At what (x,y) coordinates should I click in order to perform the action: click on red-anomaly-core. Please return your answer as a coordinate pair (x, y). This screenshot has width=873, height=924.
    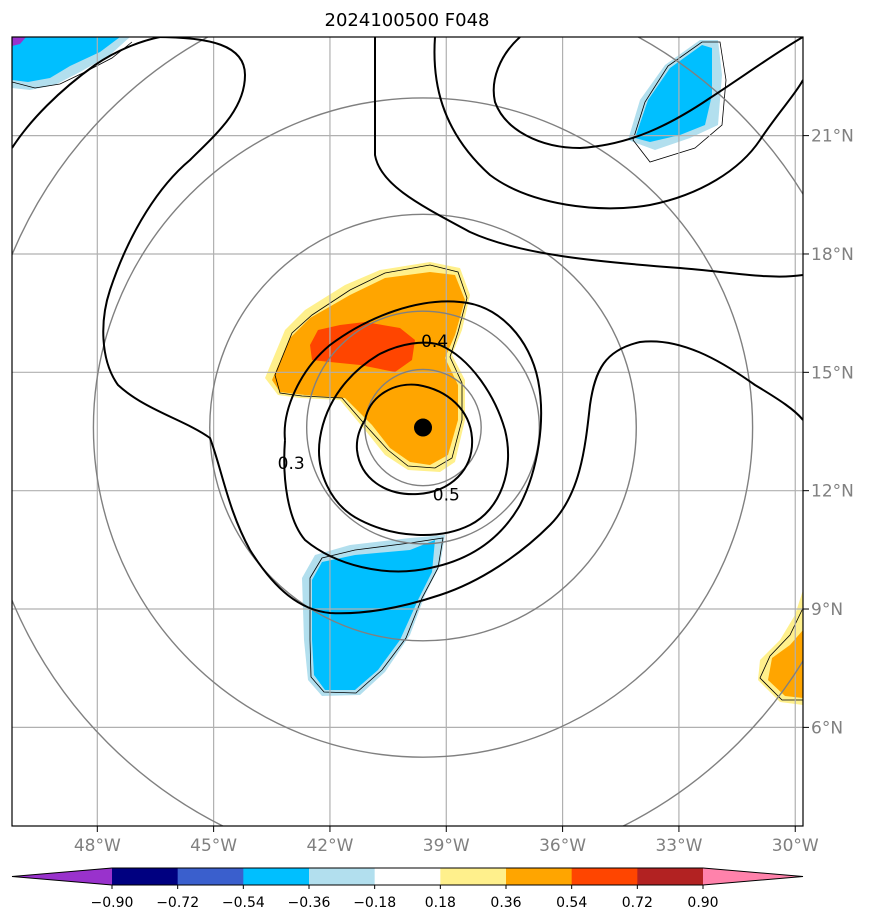
    Looking at the image, I should click on (362, 347).